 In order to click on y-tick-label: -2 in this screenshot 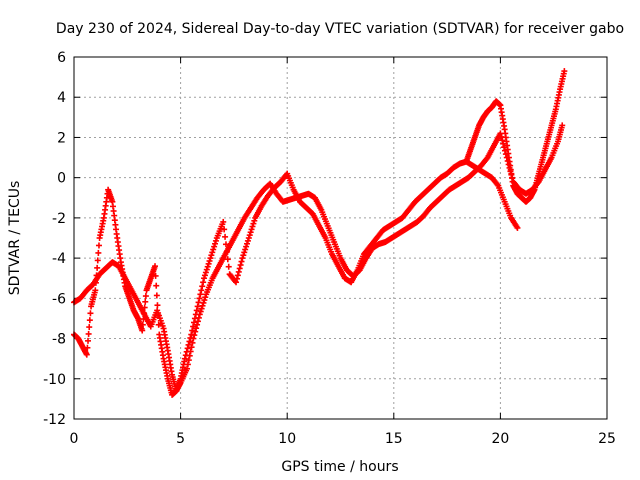, I will do `click(59, 219)`.